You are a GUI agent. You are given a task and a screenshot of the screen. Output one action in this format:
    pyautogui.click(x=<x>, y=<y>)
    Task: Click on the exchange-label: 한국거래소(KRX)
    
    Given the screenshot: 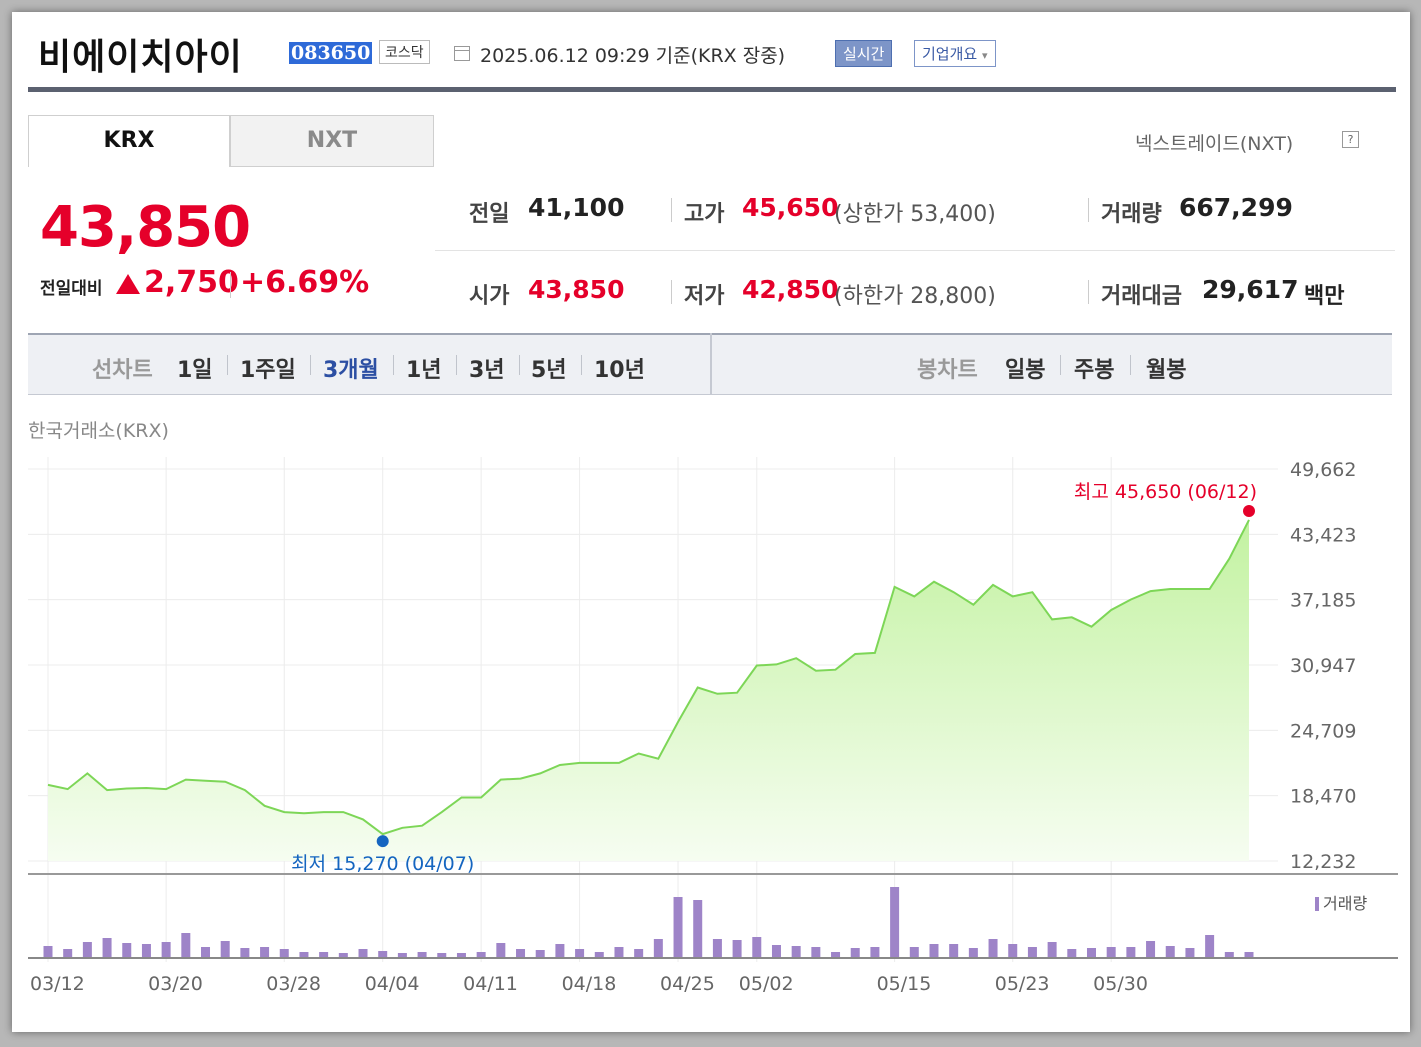 What is the action you would take?
    pyautogui.click(x=98, y=431)
    